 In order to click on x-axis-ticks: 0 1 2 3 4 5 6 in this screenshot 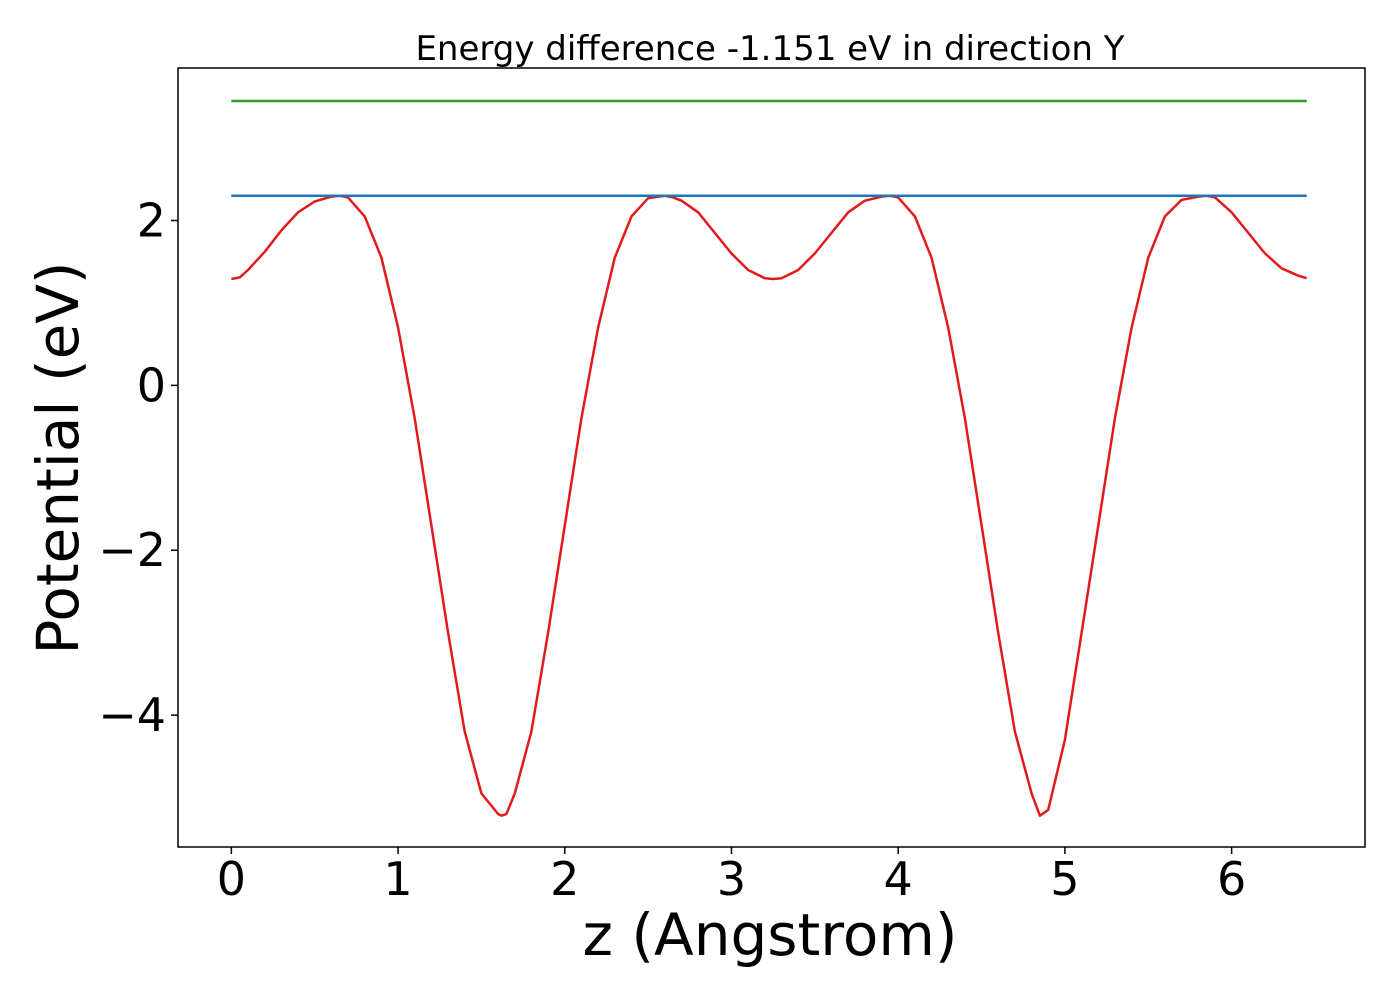, I will do `click(731, 876)`.